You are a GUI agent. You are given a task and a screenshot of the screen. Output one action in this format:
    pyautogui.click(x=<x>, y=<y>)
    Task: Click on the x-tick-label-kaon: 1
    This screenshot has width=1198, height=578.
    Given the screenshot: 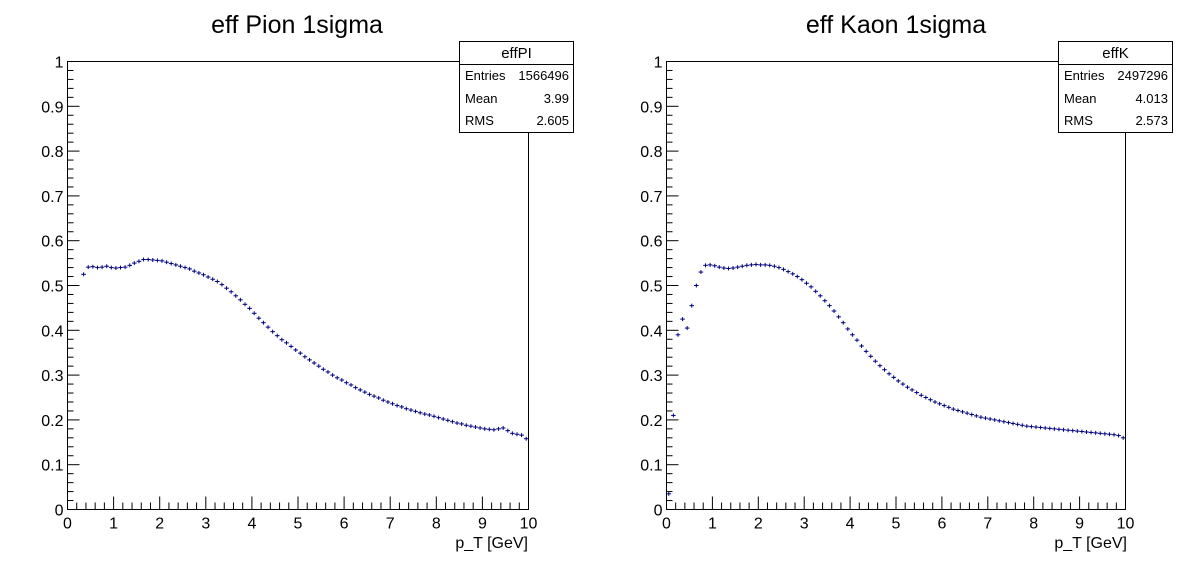 What is the action you would take?
    pyautogui.click(x=712, y=524)
    